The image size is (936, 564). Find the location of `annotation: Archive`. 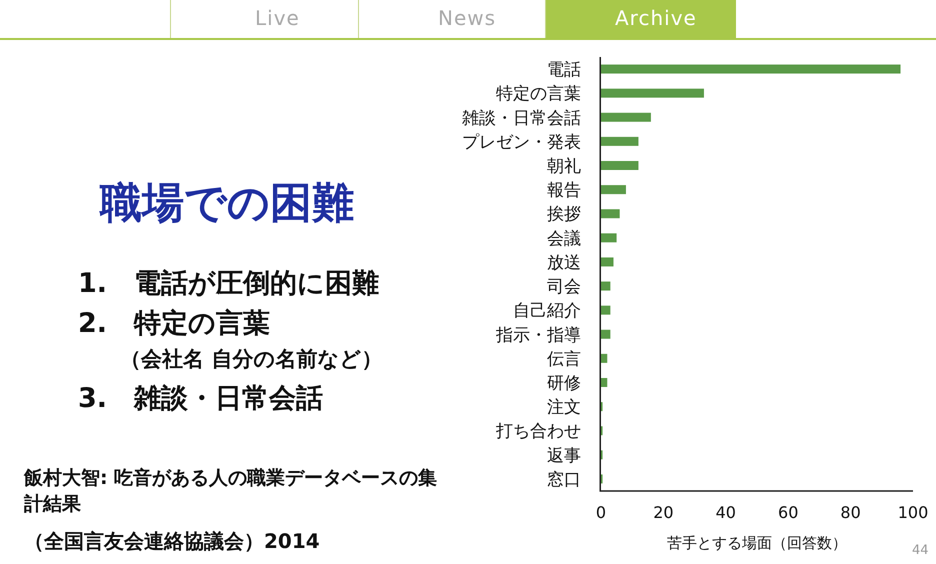

annotation: Archive is located at coordinates (656, 18).